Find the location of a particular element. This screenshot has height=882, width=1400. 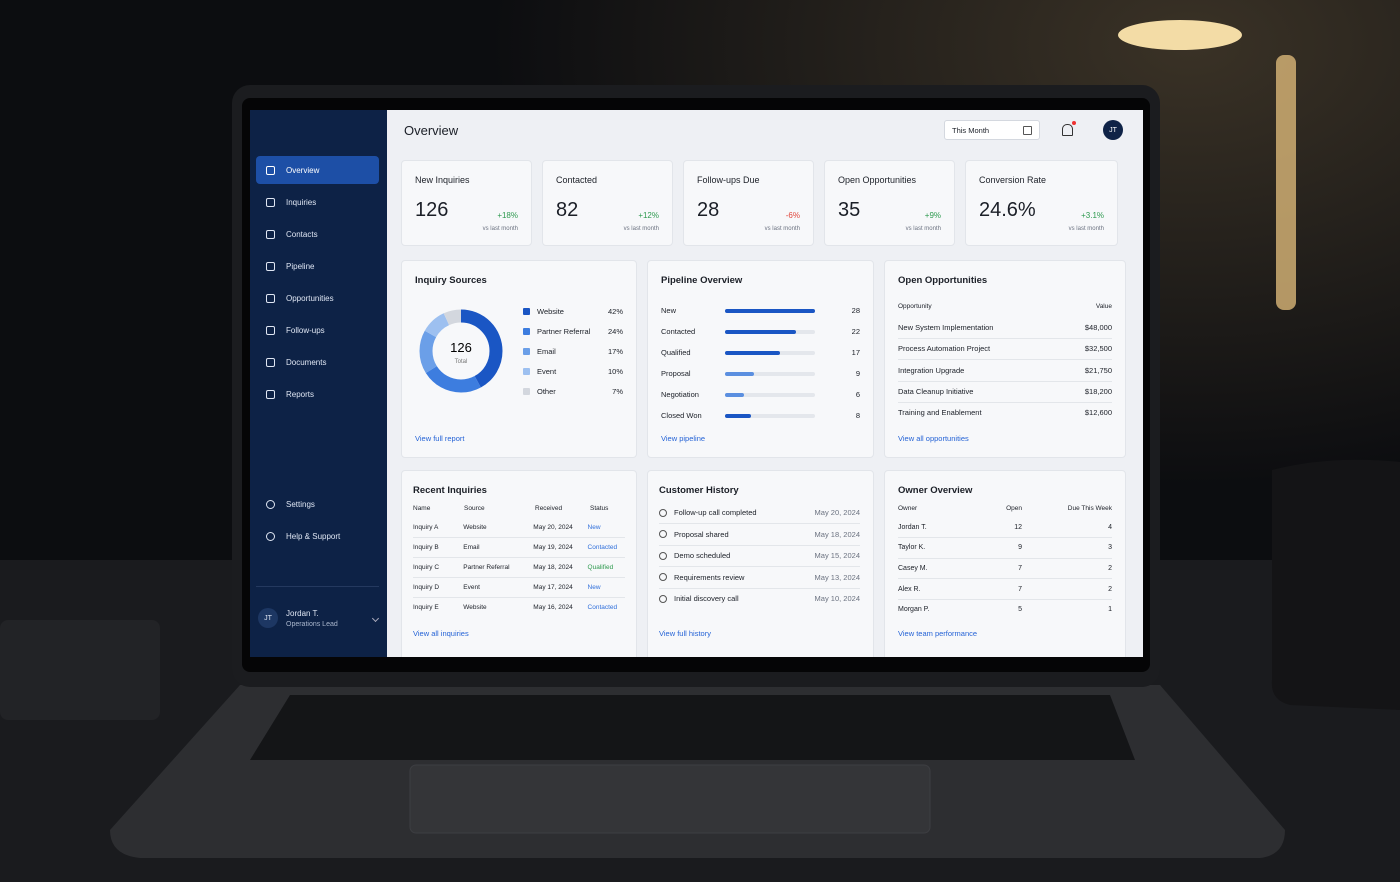

nav-item: Reports is located at coordinates (317, 394).